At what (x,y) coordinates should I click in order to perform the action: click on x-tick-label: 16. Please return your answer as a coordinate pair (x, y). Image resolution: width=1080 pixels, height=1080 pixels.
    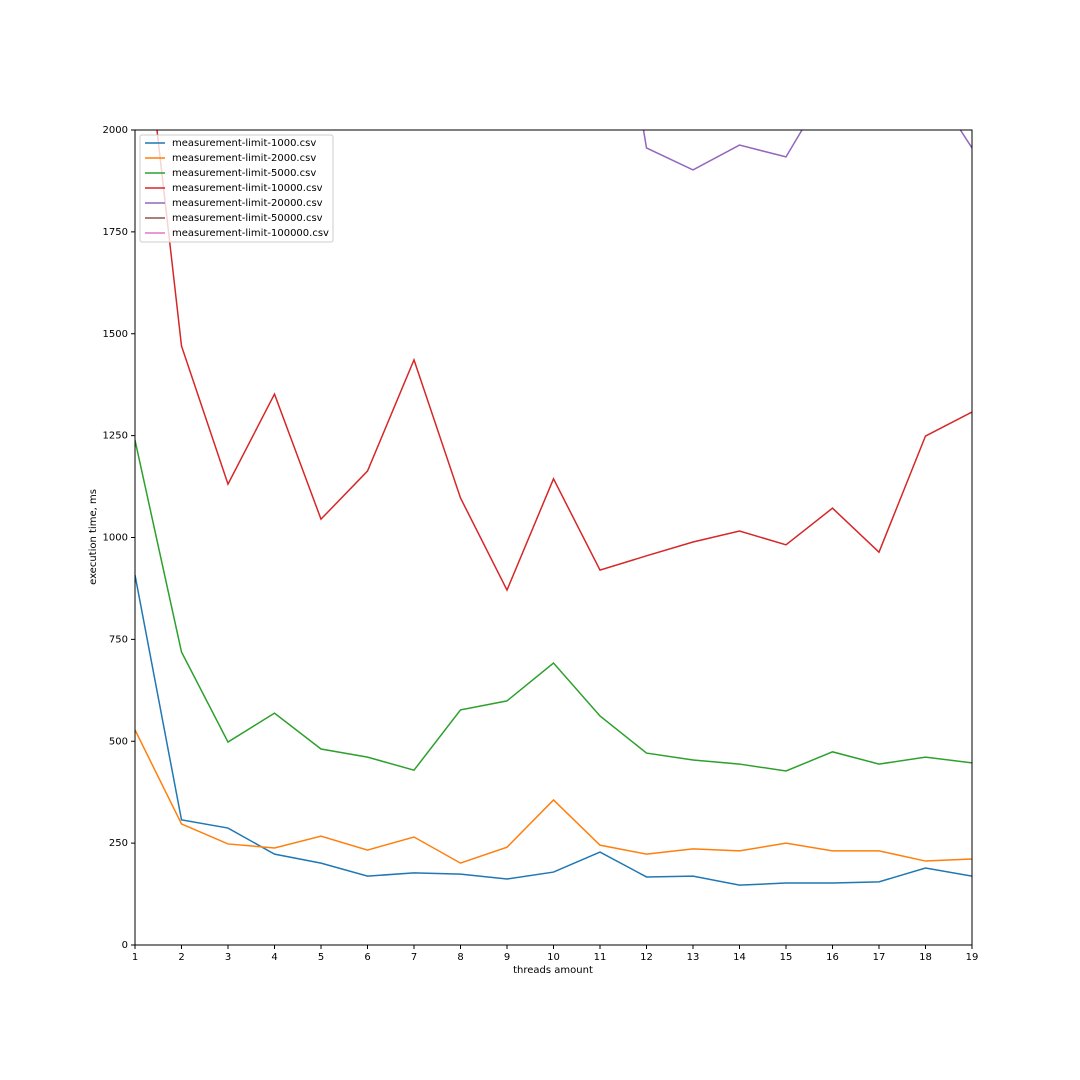
    Looking at the image, I should click on (832, 957).